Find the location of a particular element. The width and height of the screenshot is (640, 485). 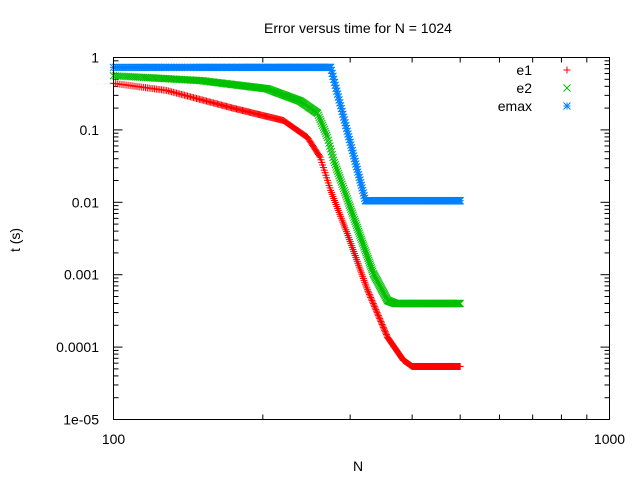

y-tick-label: 0.1 is located at coordinates (90, 130).